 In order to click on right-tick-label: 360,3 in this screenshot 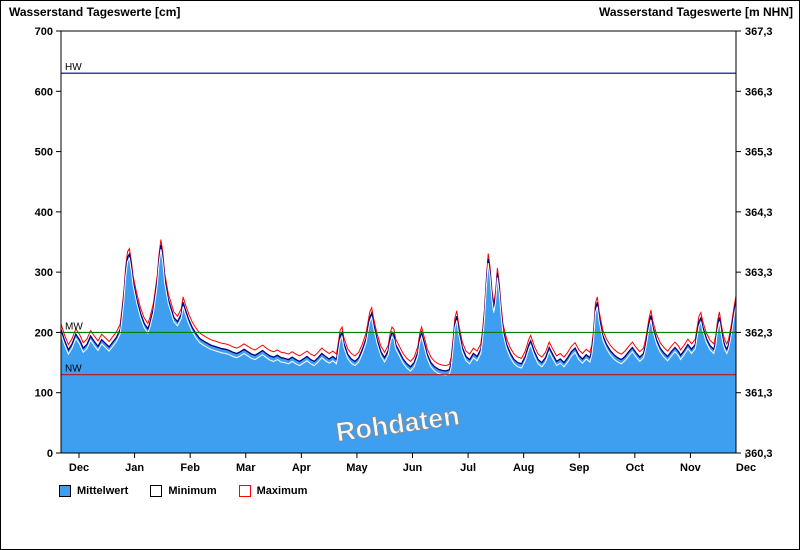, I will do `click(759, 454)`.